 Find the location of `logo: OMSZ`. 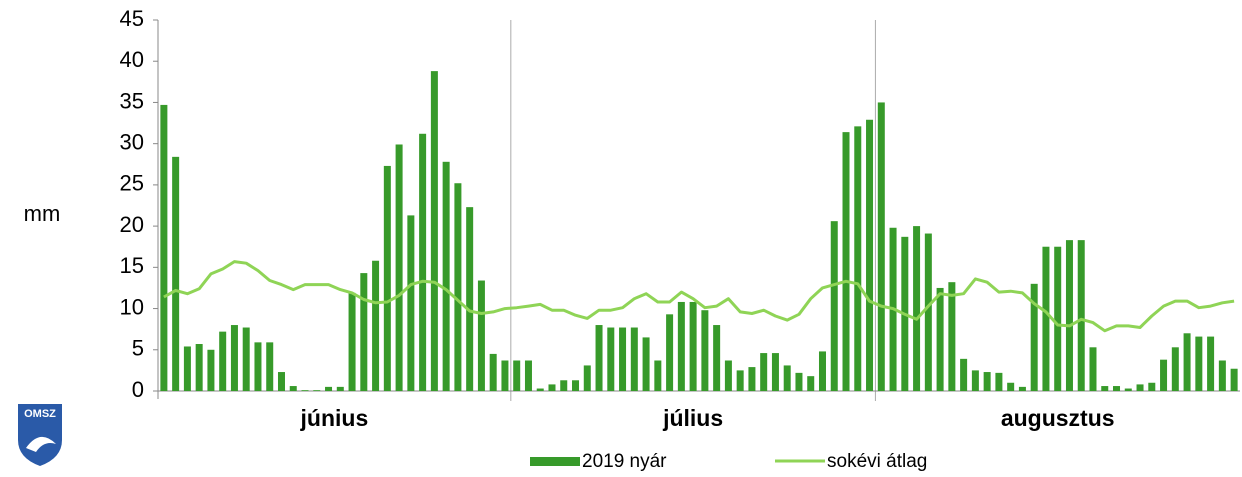

logo: OMSZ is located at coordinates (40, 435).